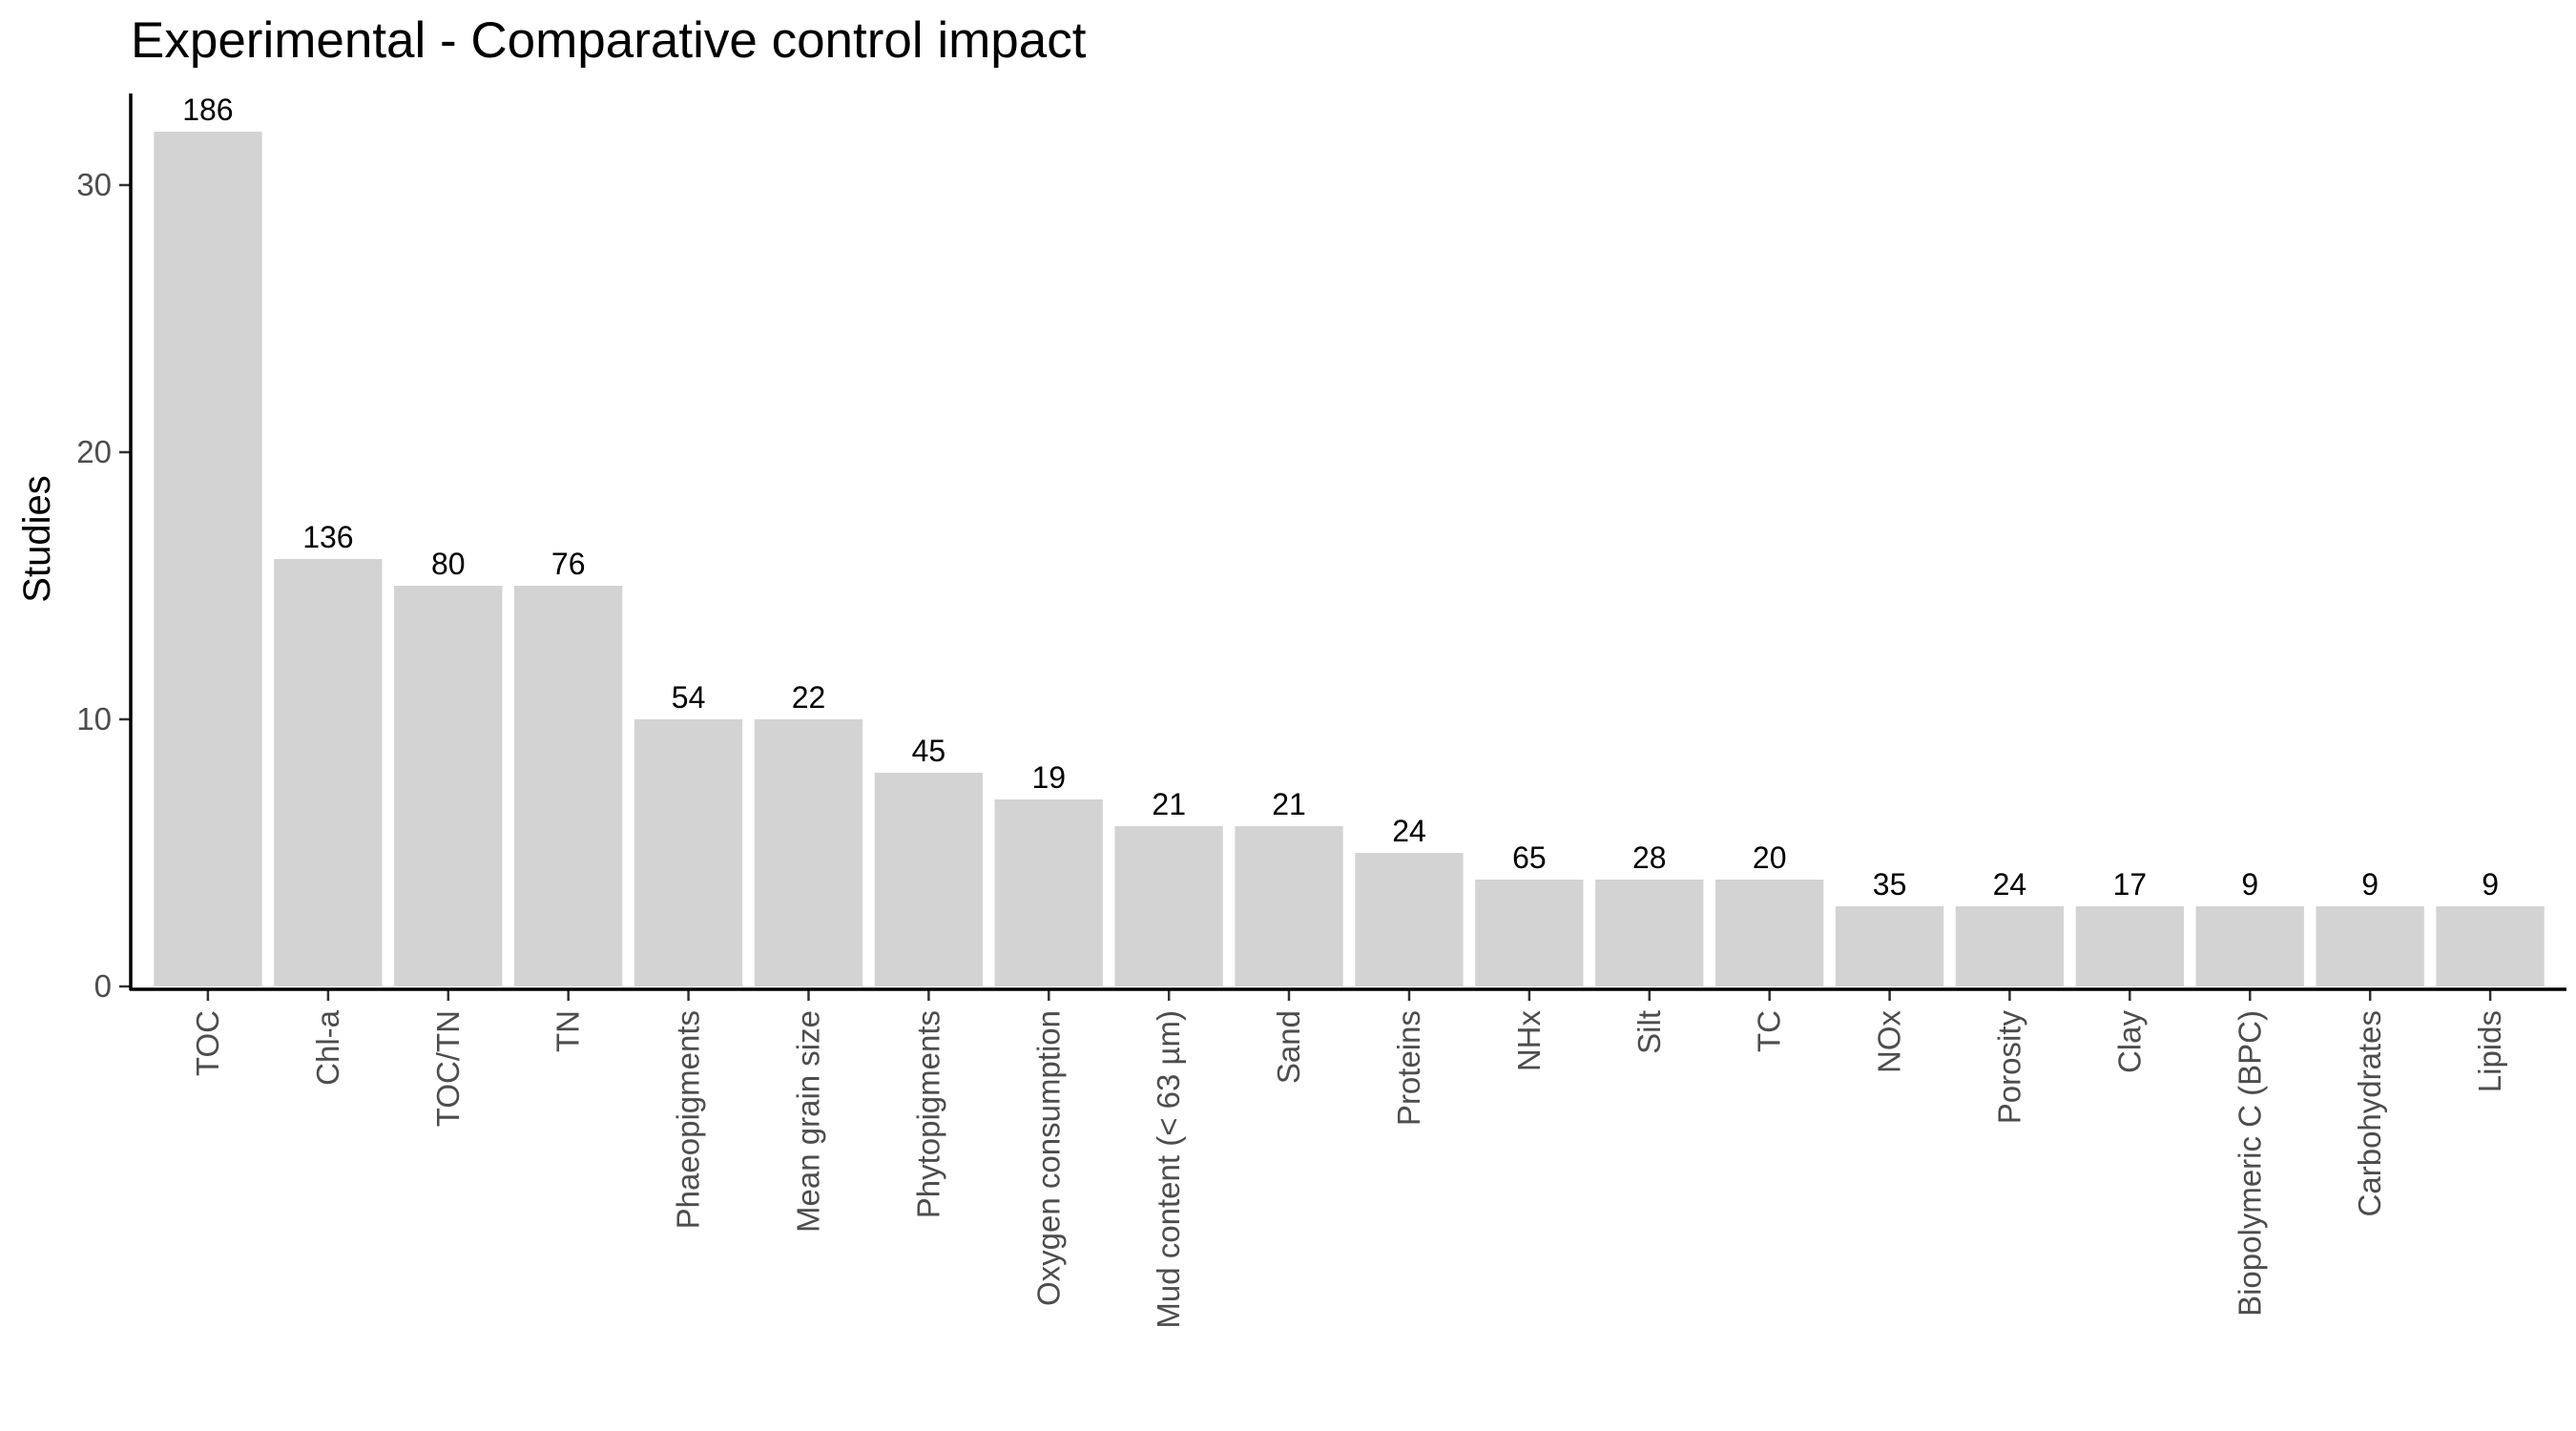 The height and width of the screenshot is (1431, 2576). What do you see at coordinates (1769, 1031) in the screenshot?
I see `x-tick-label: TC` at bounding box center [1769, 1031].